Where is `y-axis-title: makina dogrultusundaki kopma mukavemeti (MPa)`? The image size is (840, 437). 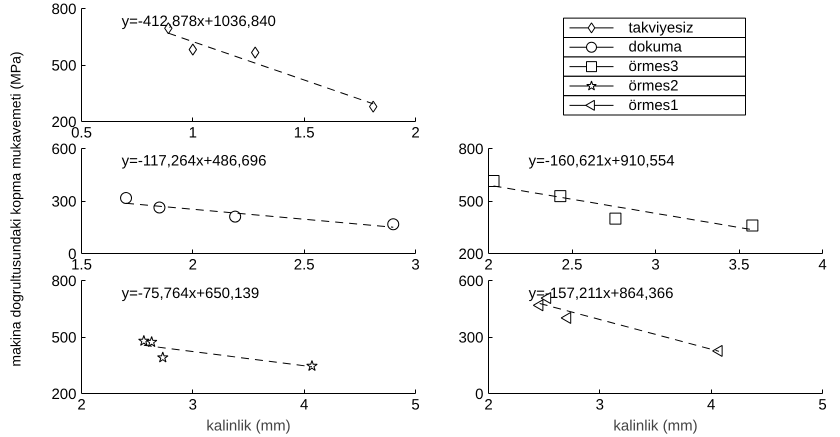 y-axis-title: makina dogrultusundaki kopma mukavemeti (MPa) is located at coordinates (16, 209).